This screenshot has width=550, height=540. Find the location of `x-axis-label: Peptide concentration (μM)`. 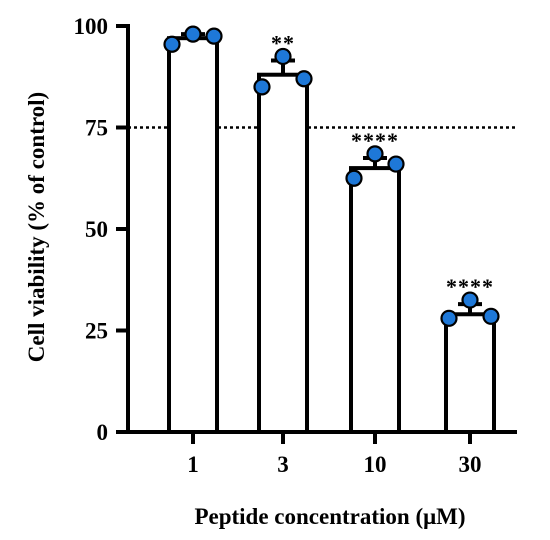

x-axis-label: Peptide concentration (μM) is located at coordinates (329, 516).